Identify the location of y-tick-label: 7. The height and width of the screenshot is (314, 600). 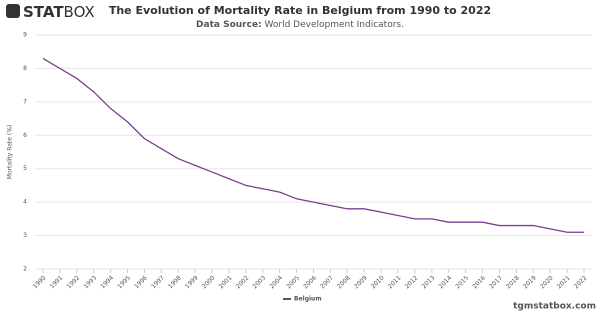
(25, 101).